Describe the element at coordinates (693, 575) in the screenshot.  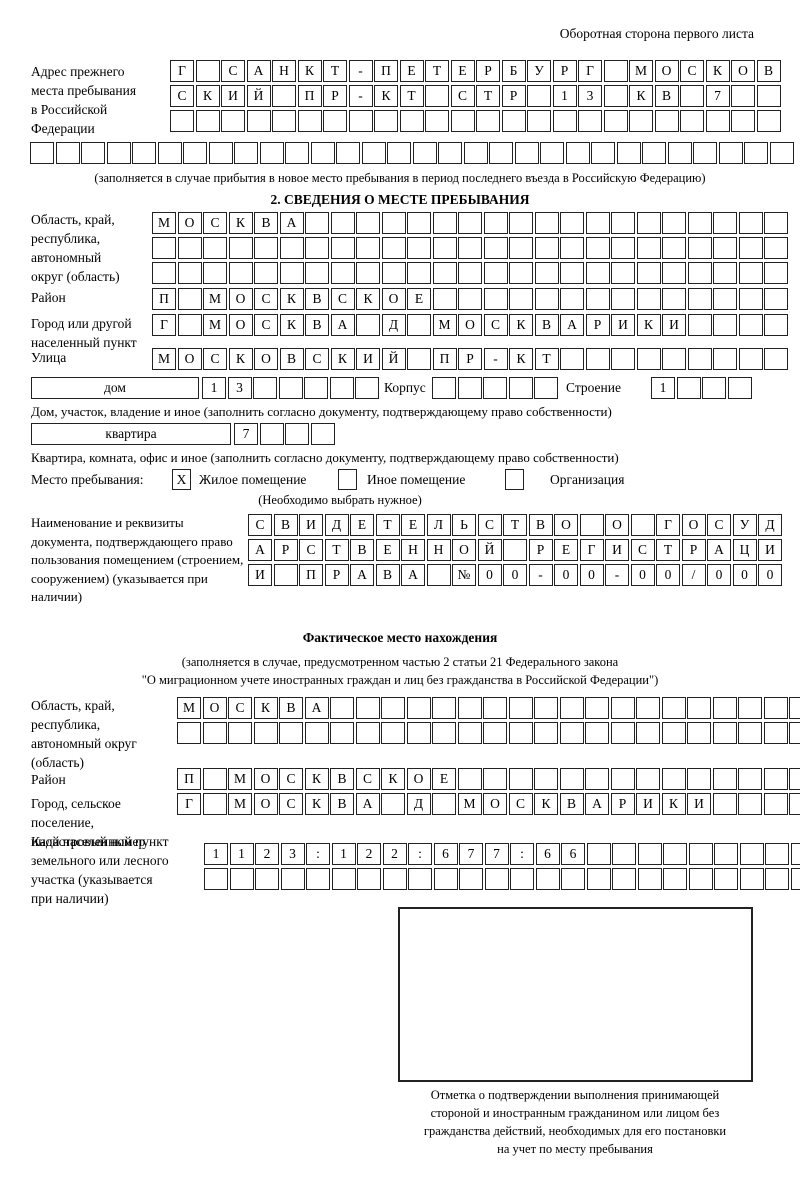
I see `form-cell: /` at that location.